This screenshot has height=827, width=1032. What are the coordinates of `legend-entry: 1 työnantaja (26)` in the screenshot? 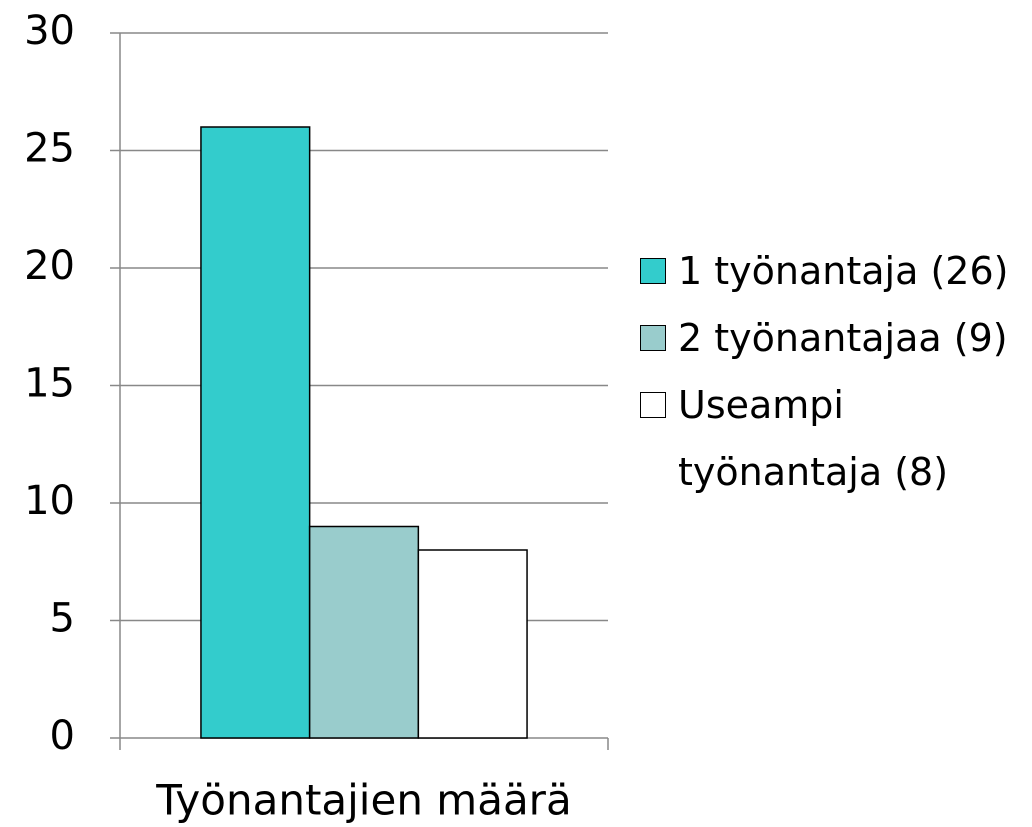 It's located at (835, 271).